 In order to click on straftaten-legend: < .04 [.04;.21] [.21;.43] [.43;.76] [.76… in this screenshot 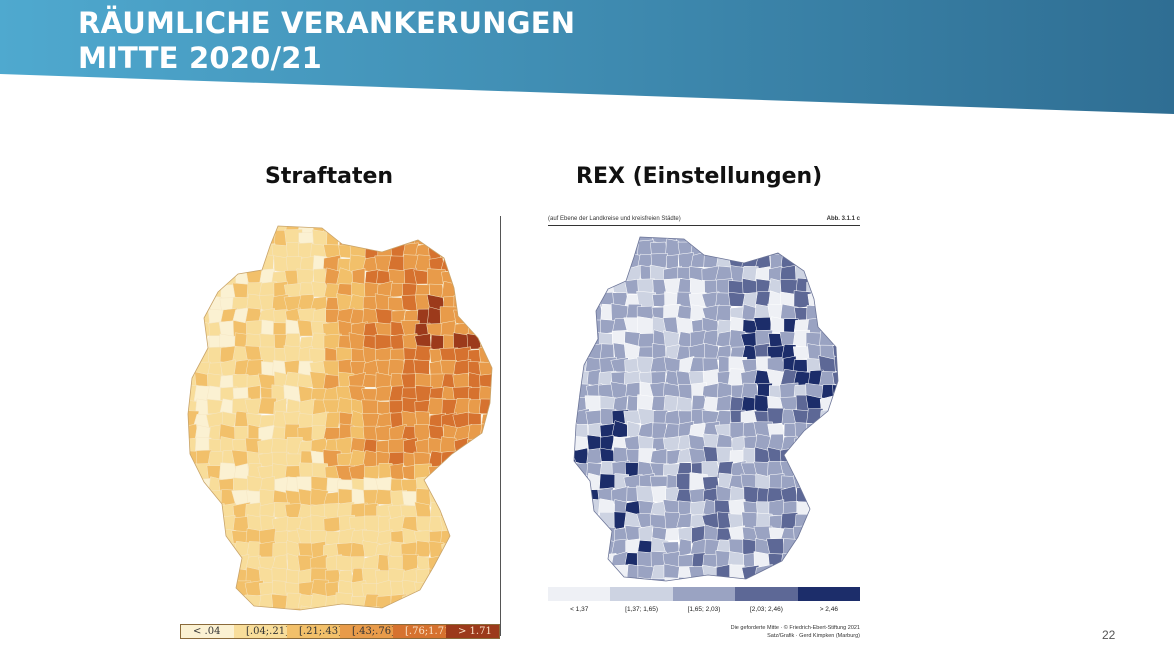, I will do `click(340, 631)`.